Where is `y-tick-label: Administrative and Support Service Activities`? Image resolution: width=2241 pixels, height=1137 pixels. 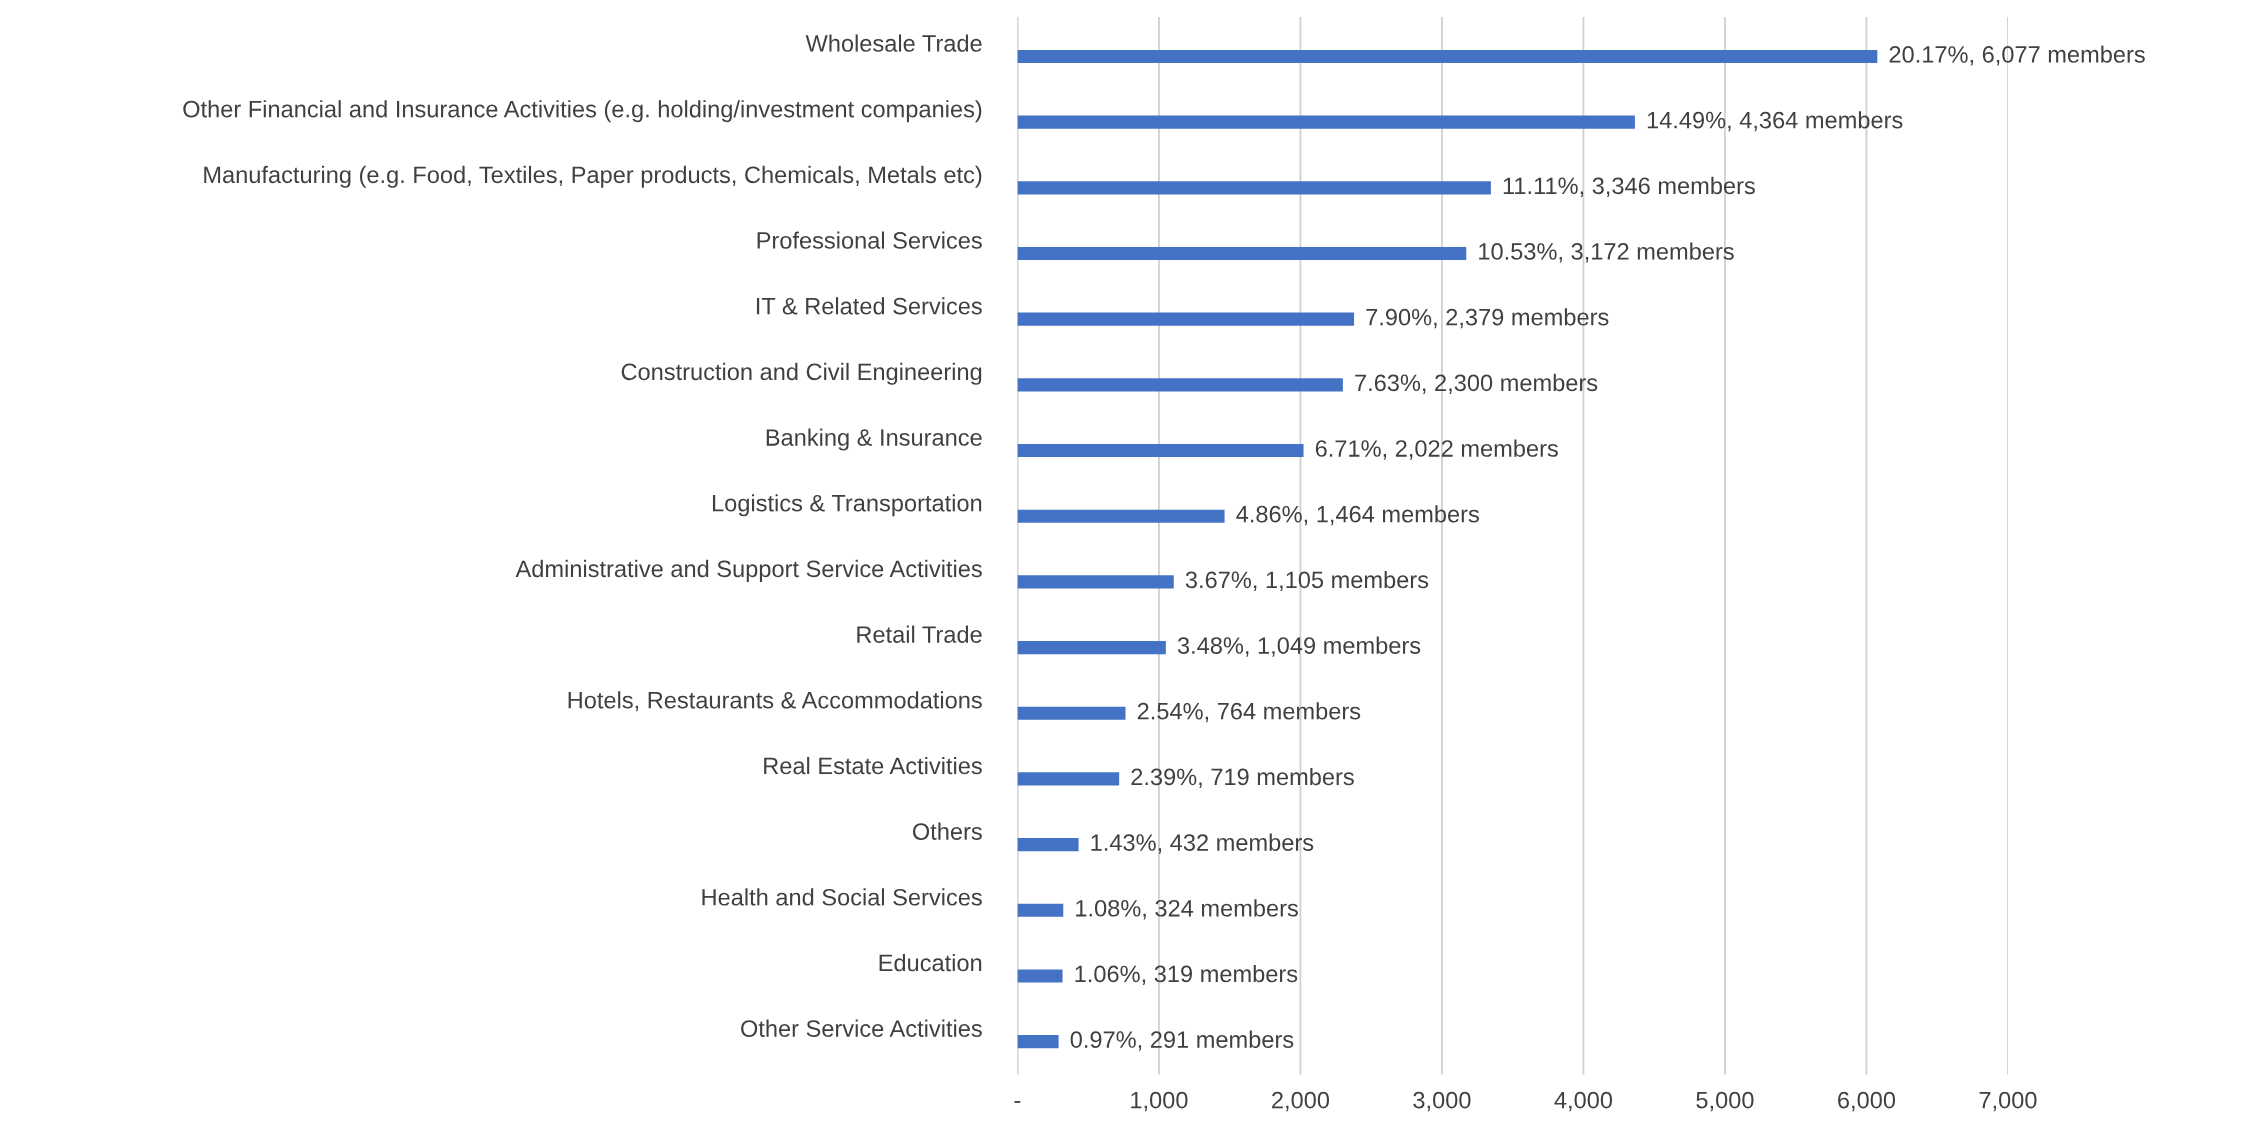
y-tick-label: Administrative and Support Service Activities is located at coordinates (748, 570).